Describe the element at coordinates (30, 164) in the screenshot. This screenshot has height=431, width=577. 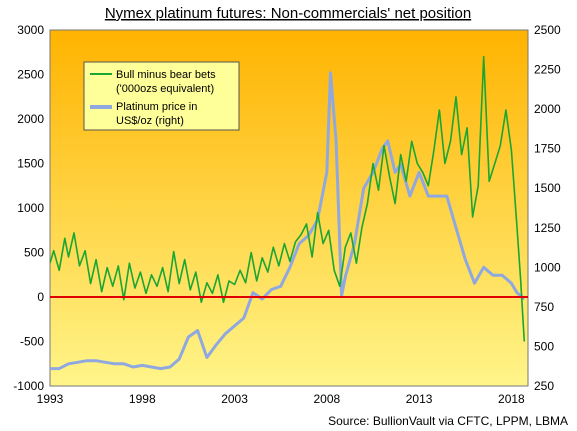
I see `left-tick-label: 1500` at that location.